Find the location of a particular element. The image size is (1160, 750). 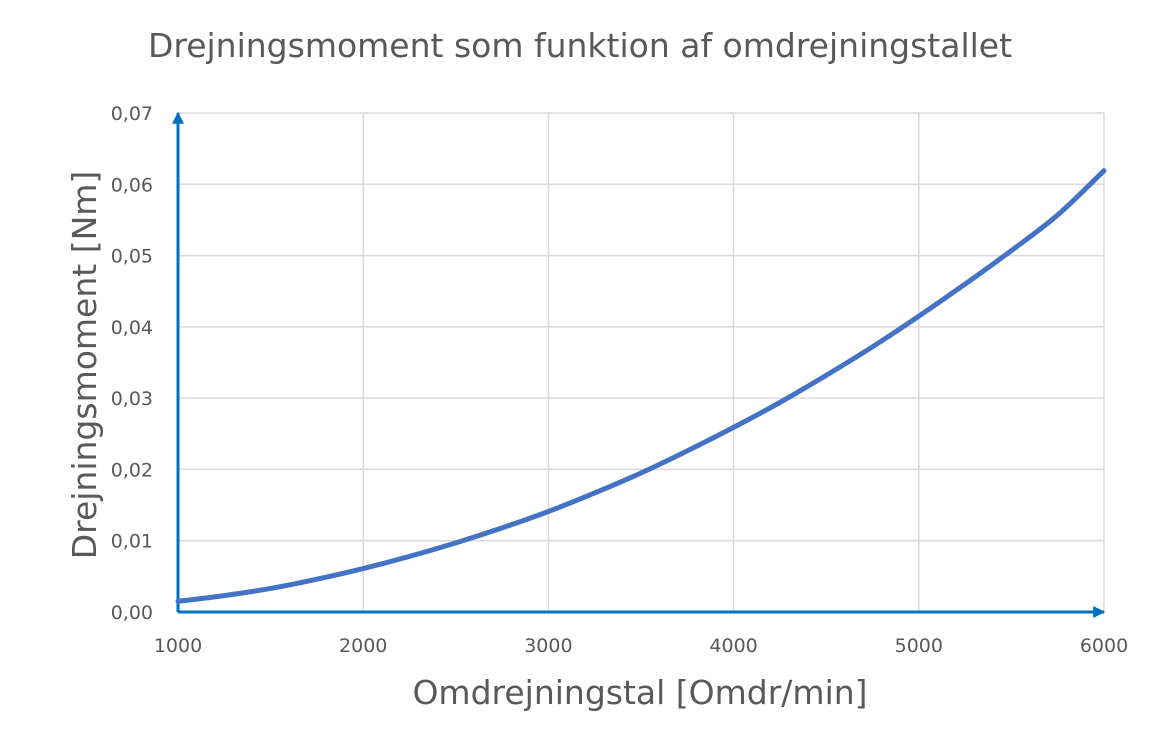

y-tick-label: 0,01 is located at coordinates (132, 542).